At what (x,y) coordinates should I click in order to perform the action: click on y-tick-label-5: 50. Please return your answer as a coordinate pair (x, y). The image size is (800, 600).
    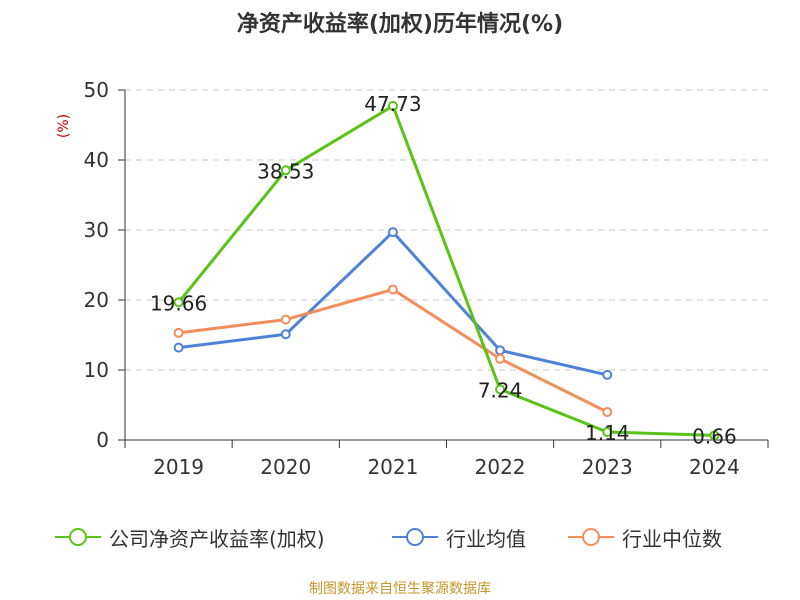
    Looking at the image, I should click on (96, 90).